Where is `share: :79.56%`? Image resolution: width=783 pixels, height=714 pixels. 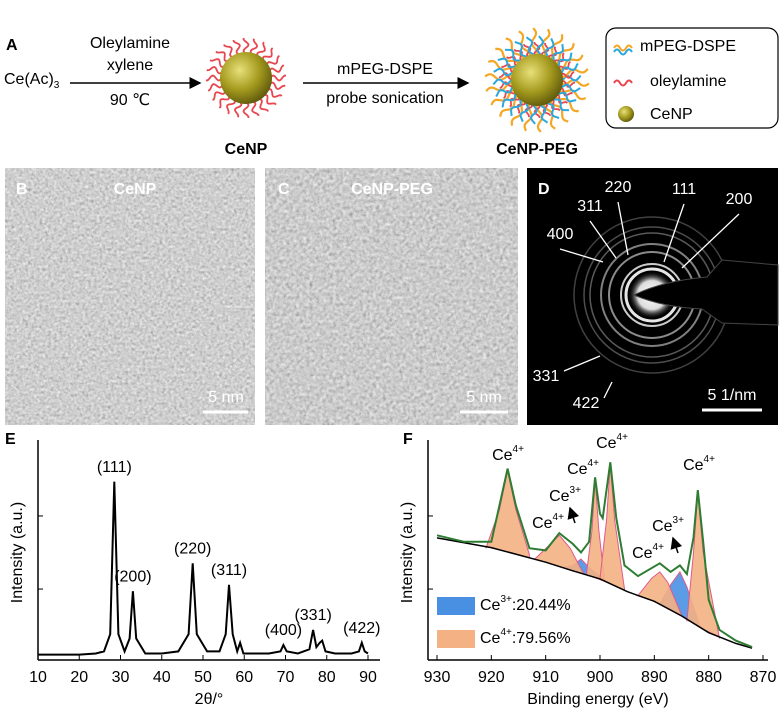
share: :79.56% is located at coordinates (541, 638).